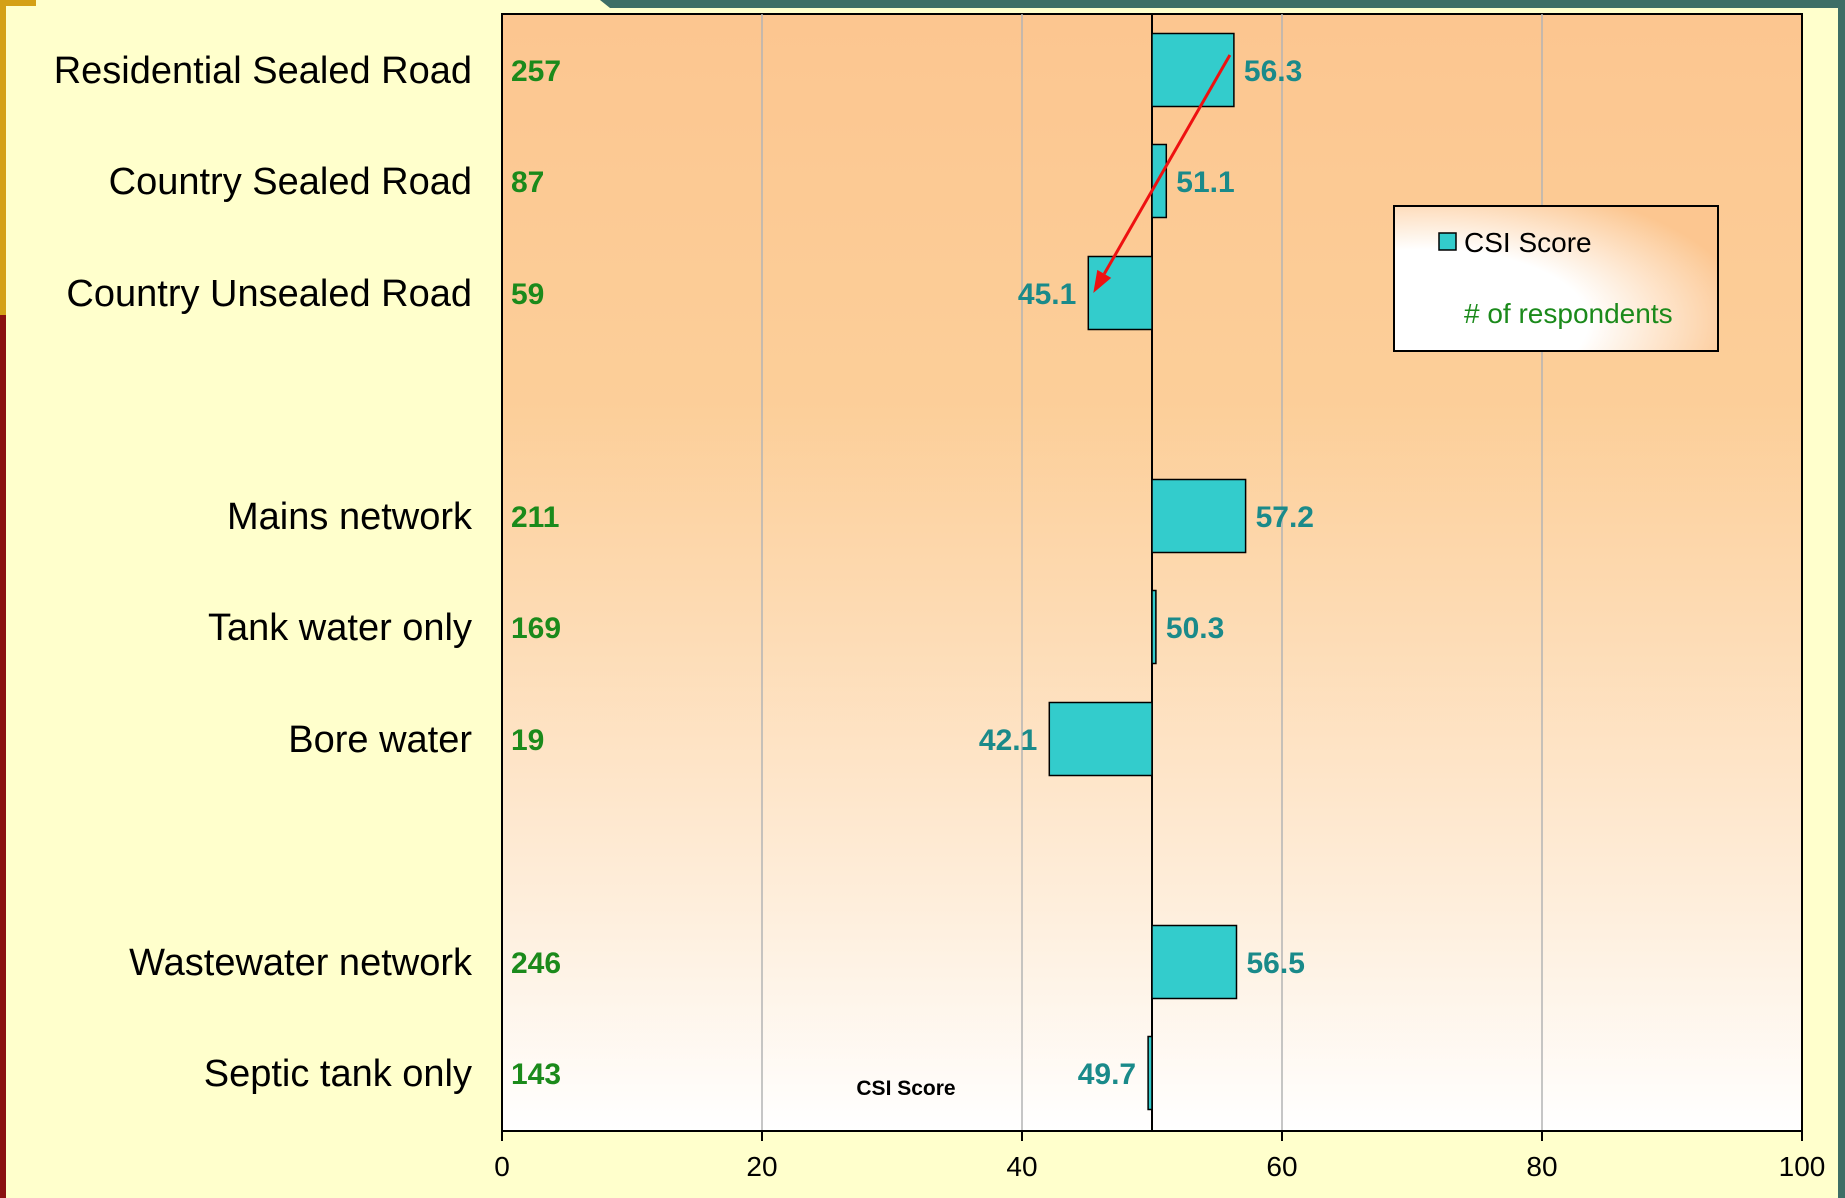 This screenshot has height=1198, width=1845. I want to click on respondent-count-label: 59, so click(527, 294).